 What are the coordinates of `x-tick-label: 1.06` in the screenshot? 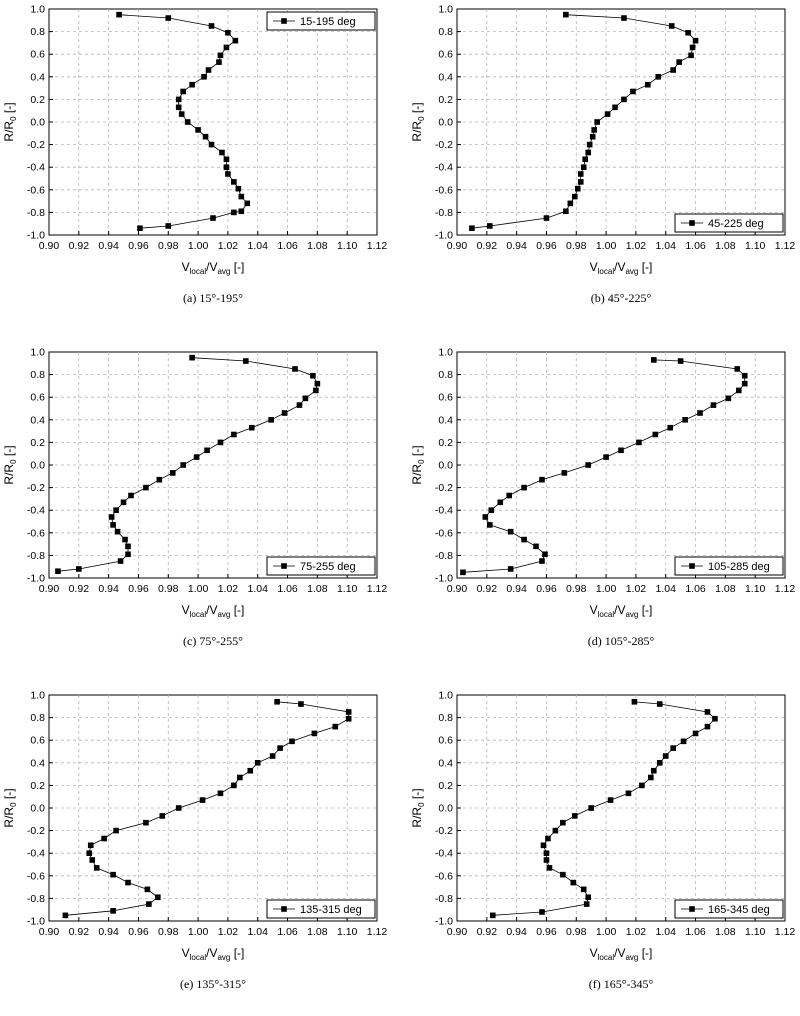 It's located at (287, 932).